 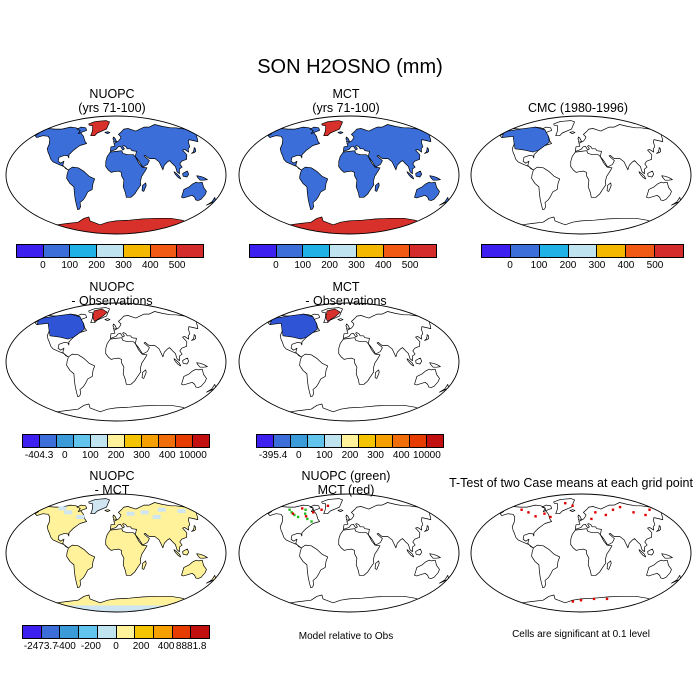 What do you see at coordinates (387, 527) in the screenshot?
I see `landmass-eurasia` at bounding box center [387, 527].